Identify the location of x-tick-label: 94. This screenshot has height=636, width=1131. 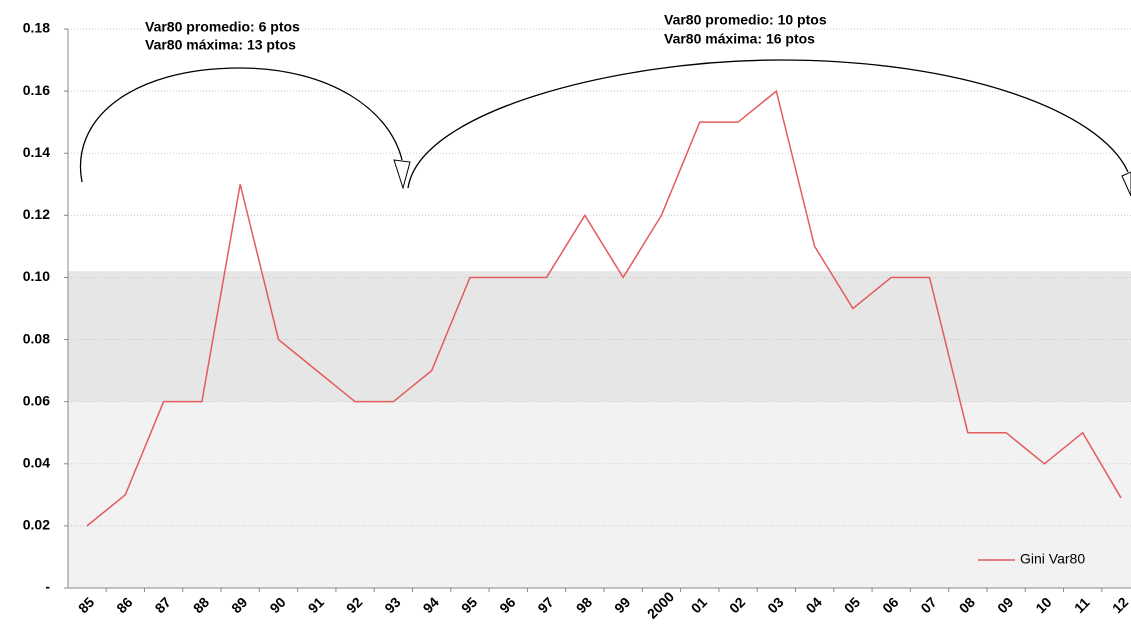
(431, 605).